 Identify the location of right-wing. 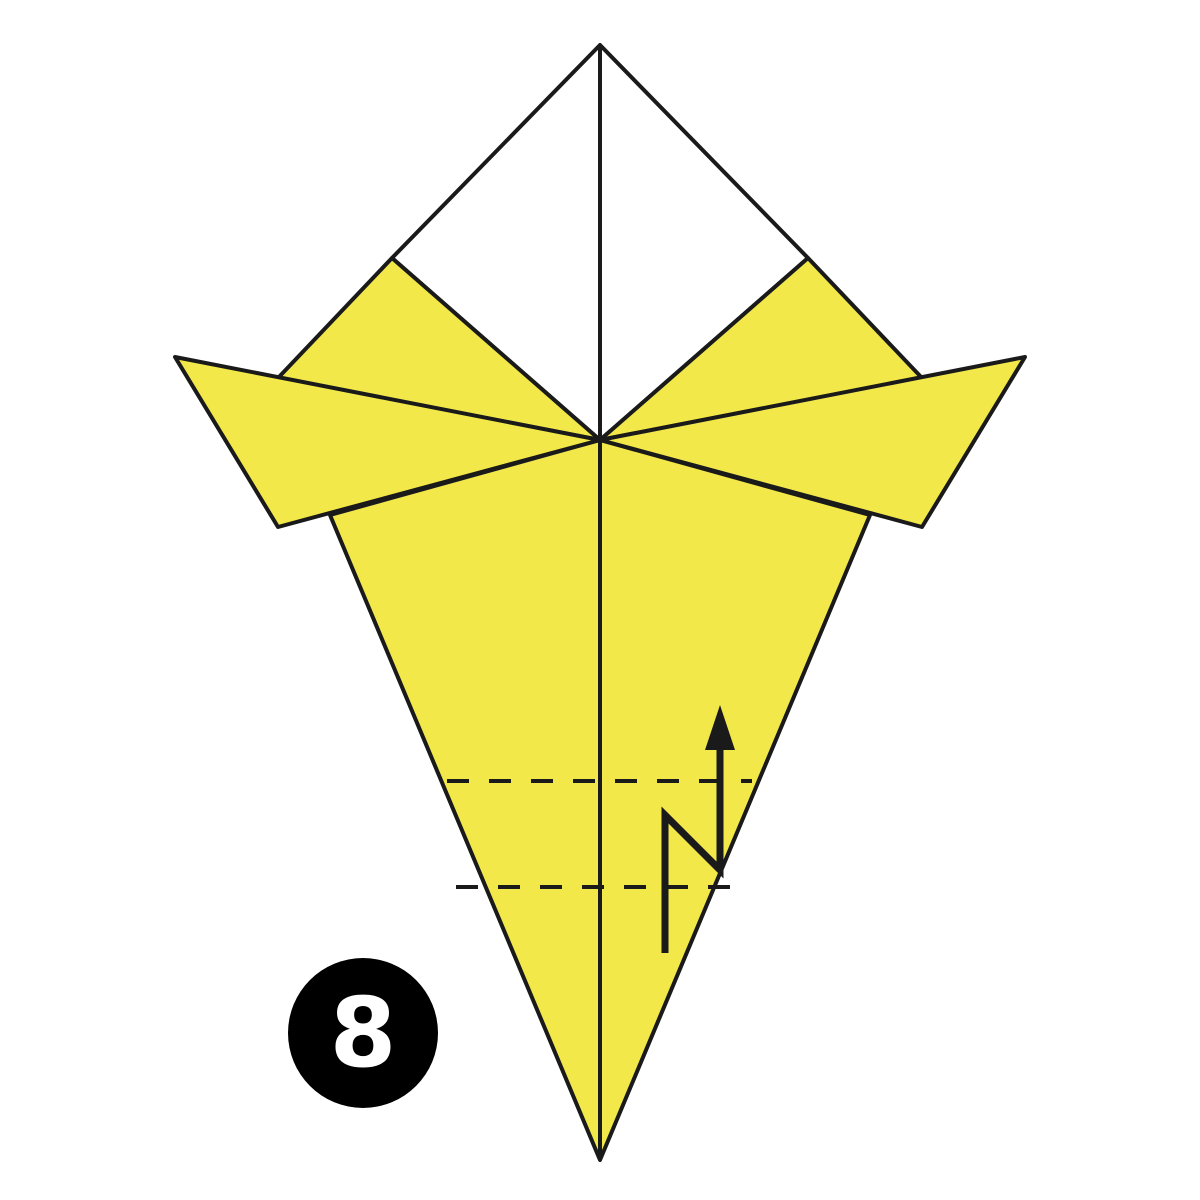
(812, 442).